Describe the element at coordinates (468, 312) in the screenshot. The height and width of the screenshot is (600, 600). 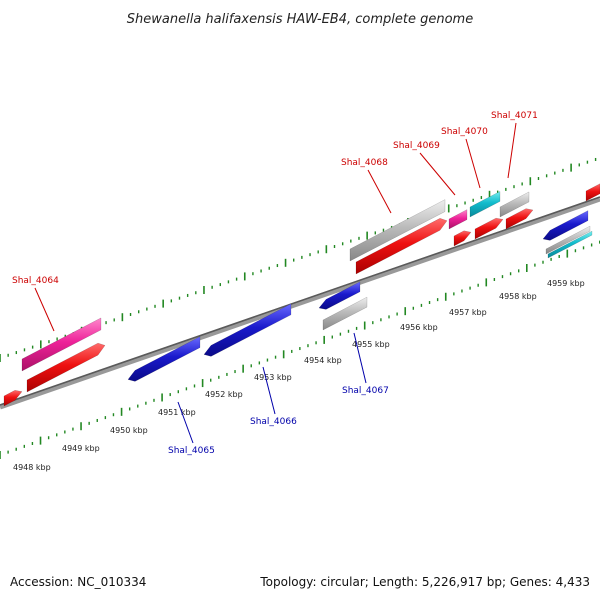
I see `kbp-label: 4957 kbp` at that location.